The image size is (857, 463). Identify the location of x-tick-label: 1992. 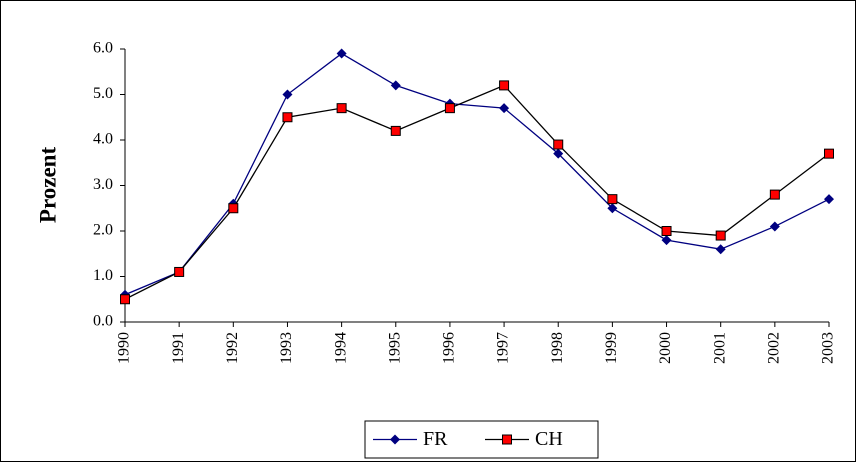
(232, 348).